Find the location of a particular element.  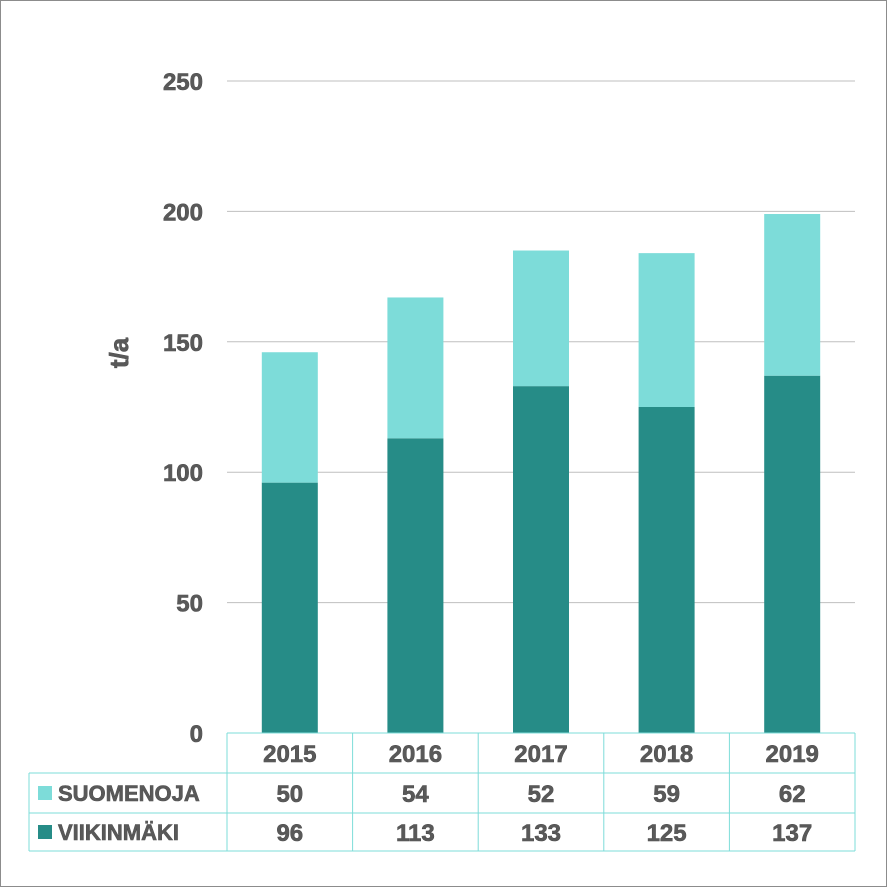

legend-label: VIIKINMÄKI is located at coordinates (118, 832).